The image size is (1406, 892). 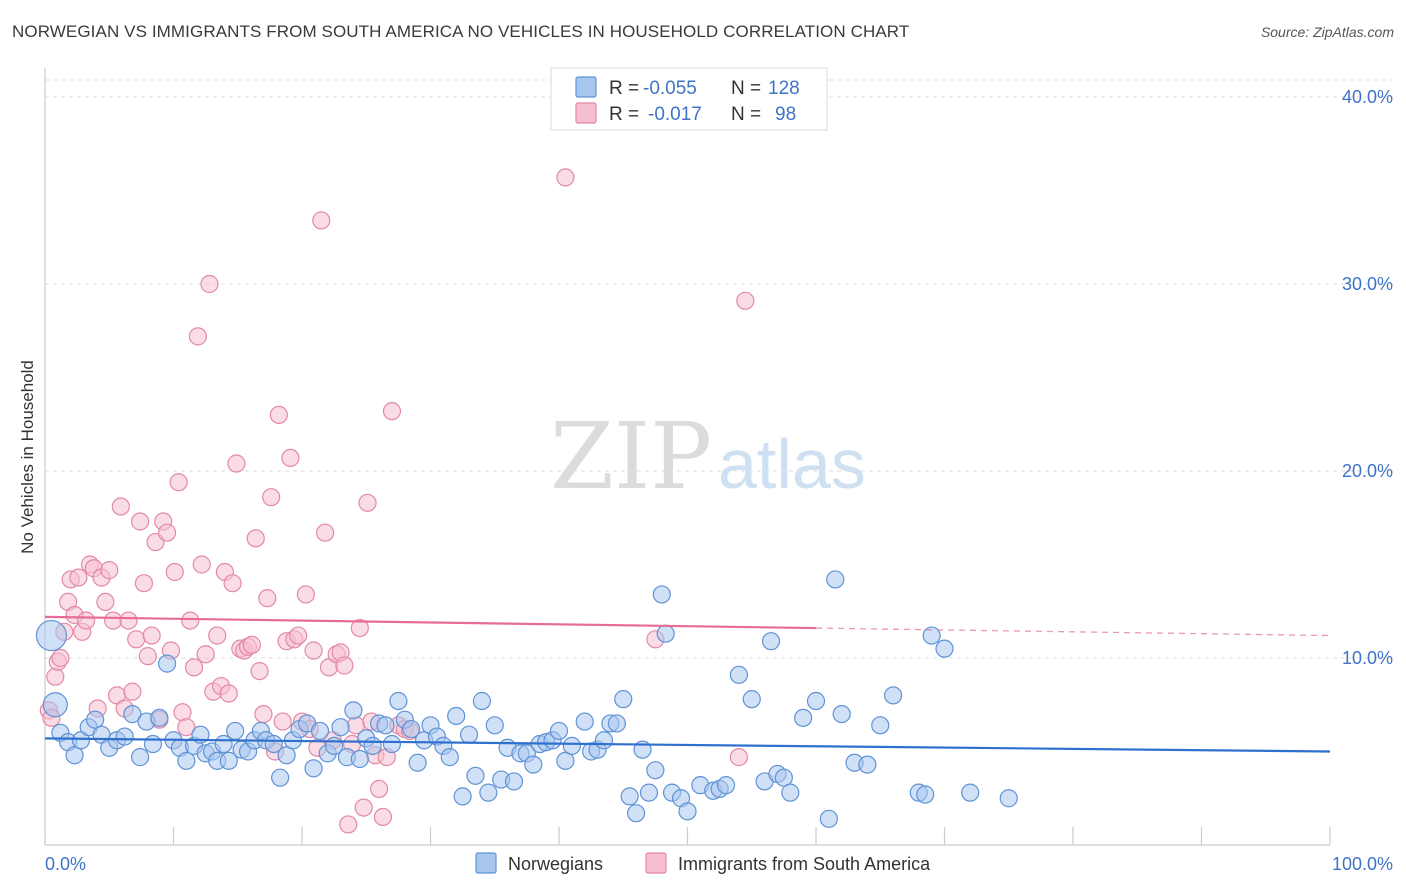 What do you see at coordinates (1073, 632) in the screenshot?
I see `immigrants-trend-line-dashed` at bounding box center [1073, 632].